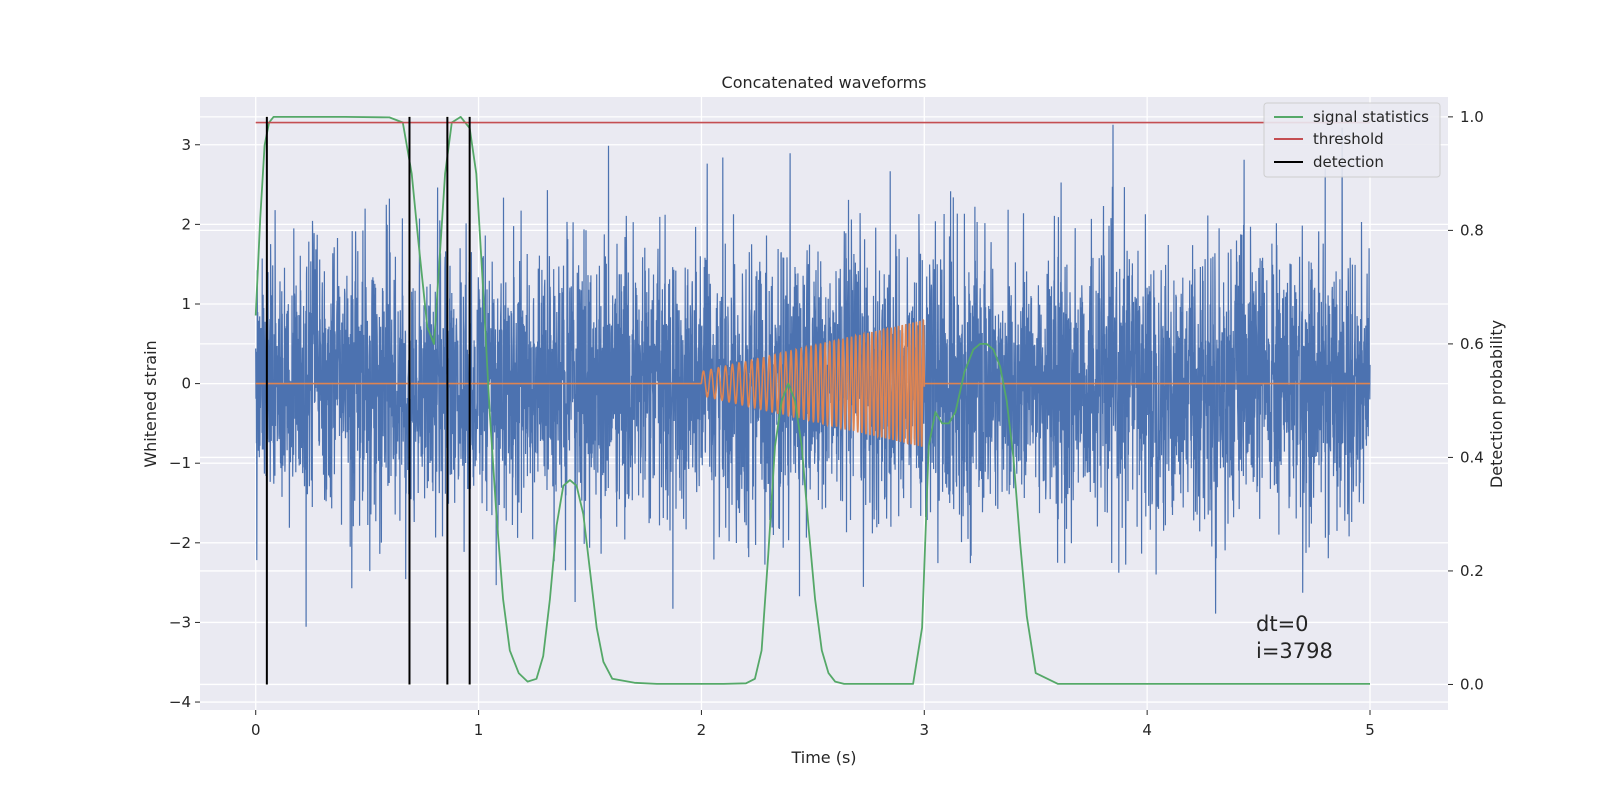  Describe the element at coordinates (925, 730) in the screenshot. I see `x-tick-label: 3` at that location.